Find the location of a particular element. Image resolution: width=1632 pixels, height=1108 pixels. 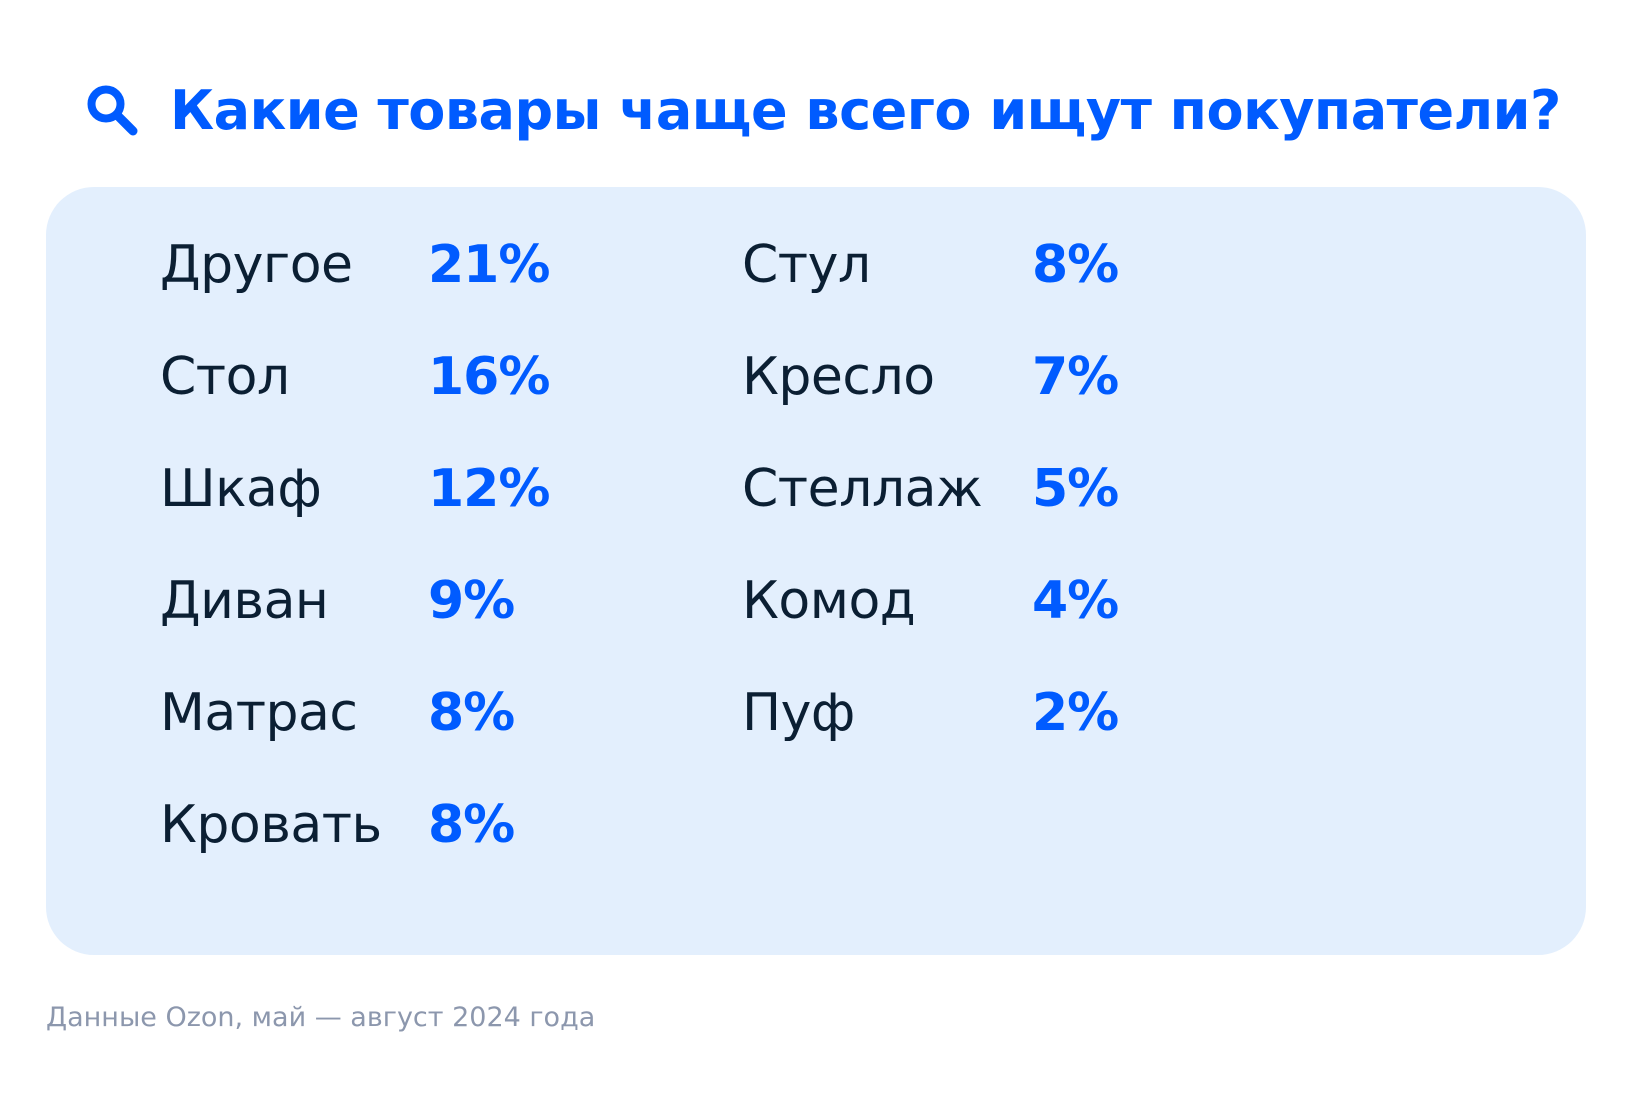

category-label: Комод is located at coordinates (829, 601).